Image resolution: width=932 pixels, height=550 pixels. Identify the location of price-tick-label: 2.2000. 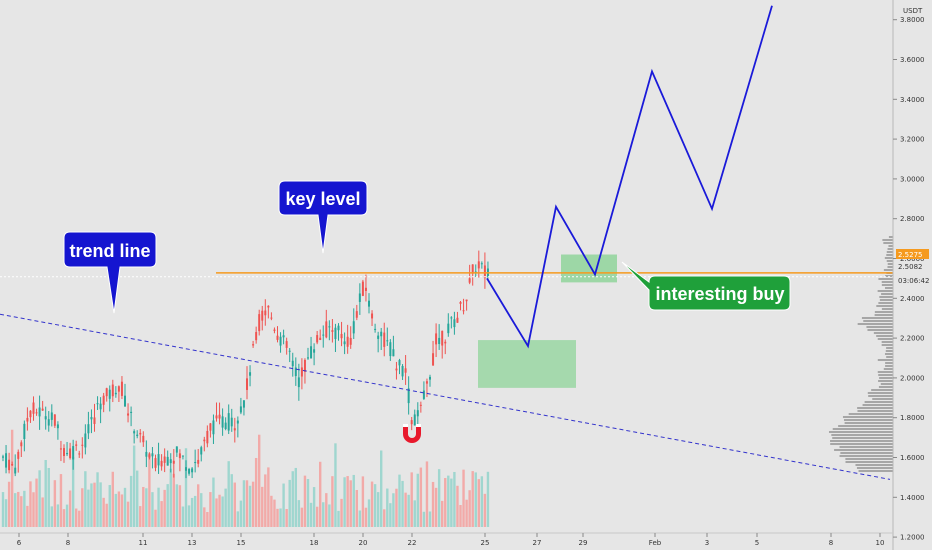
(912, 339).